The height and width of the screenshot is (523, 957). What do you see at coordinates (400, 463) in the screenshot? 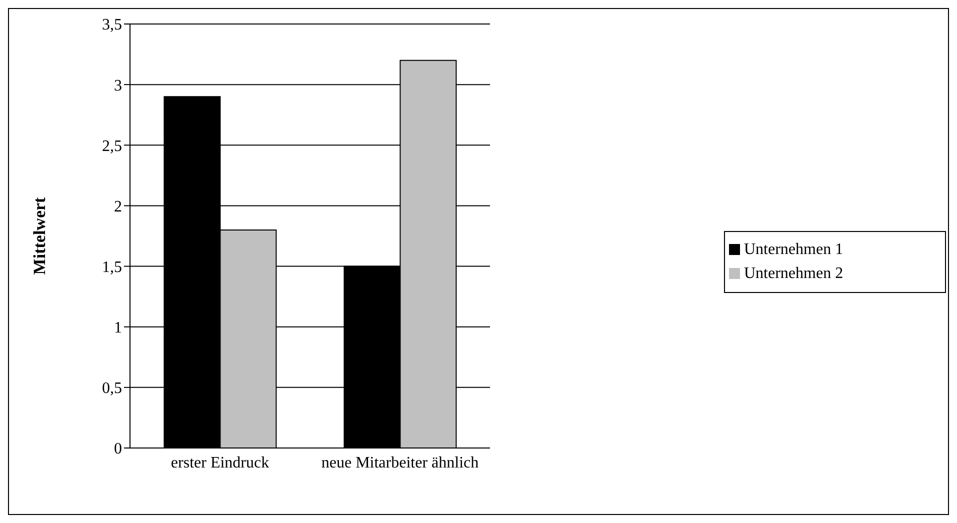
I see `x-tick-label: neue Mitarbeiter ähnlich` at bounding box center [400, 463].